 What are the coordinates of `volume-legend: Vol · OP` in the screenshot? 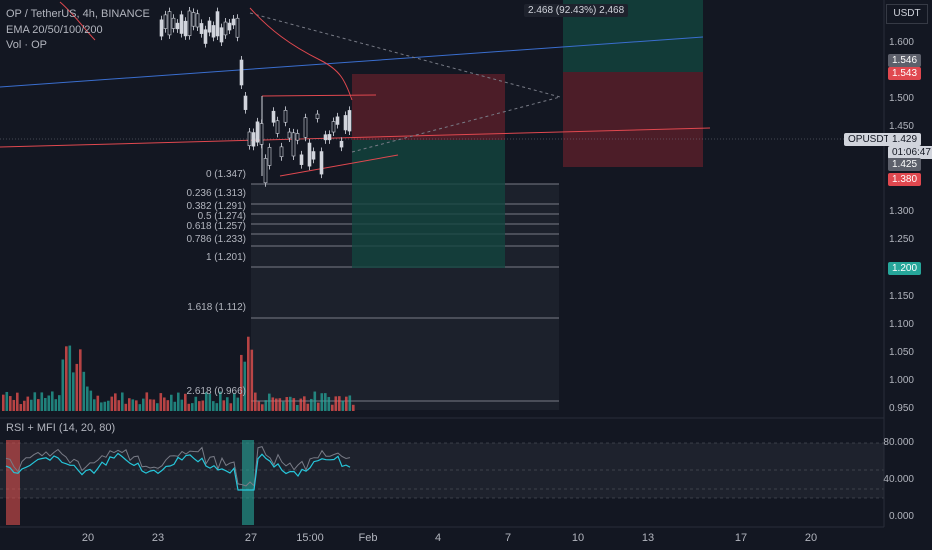 It's located at (26, 45).